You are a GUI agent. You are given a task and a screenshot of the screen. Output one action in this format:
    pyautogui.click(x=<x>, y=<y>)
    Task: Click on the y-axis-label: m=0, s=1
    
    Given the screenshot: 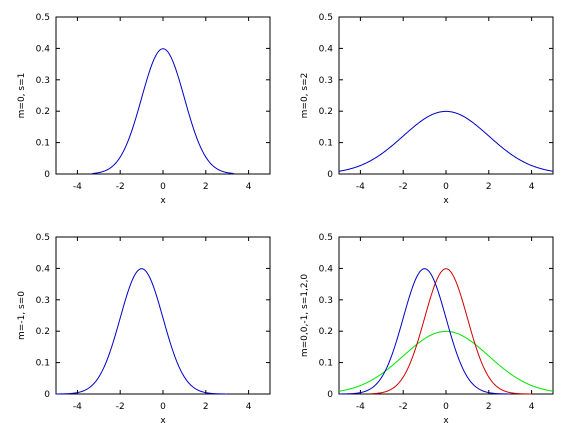 What is the action you would take?
    pyautogui.click(x=22, y=96)
    